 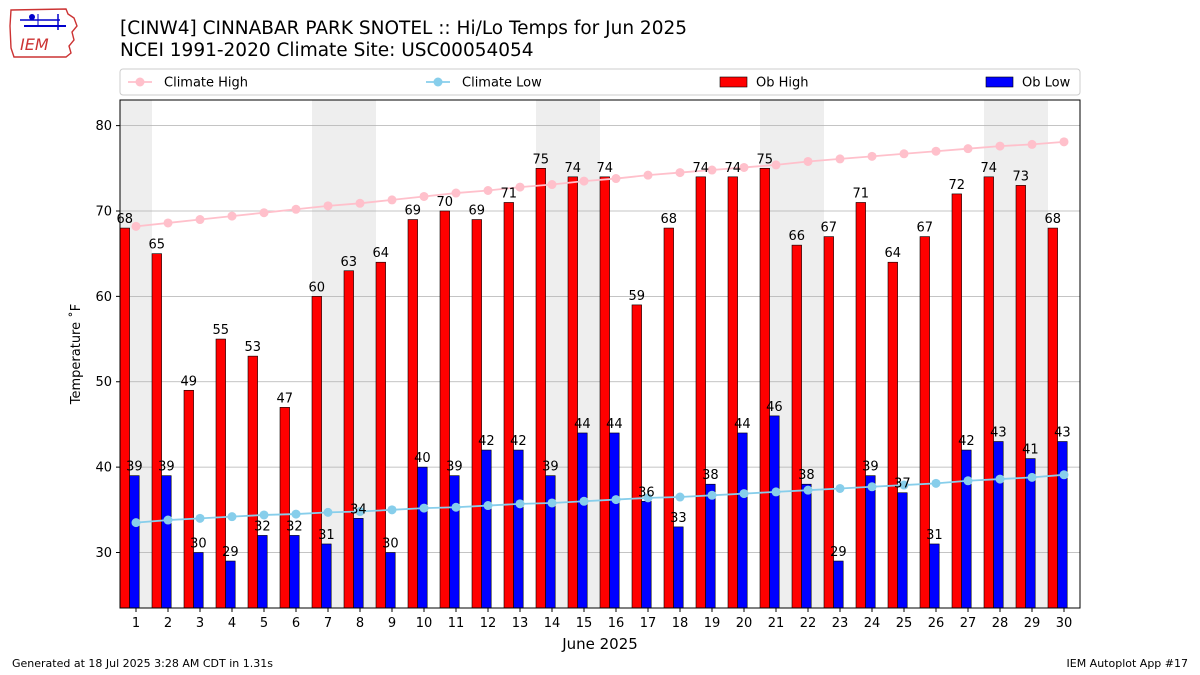 I want to click on x-tick-label: 17, so click(x=648, y=623).